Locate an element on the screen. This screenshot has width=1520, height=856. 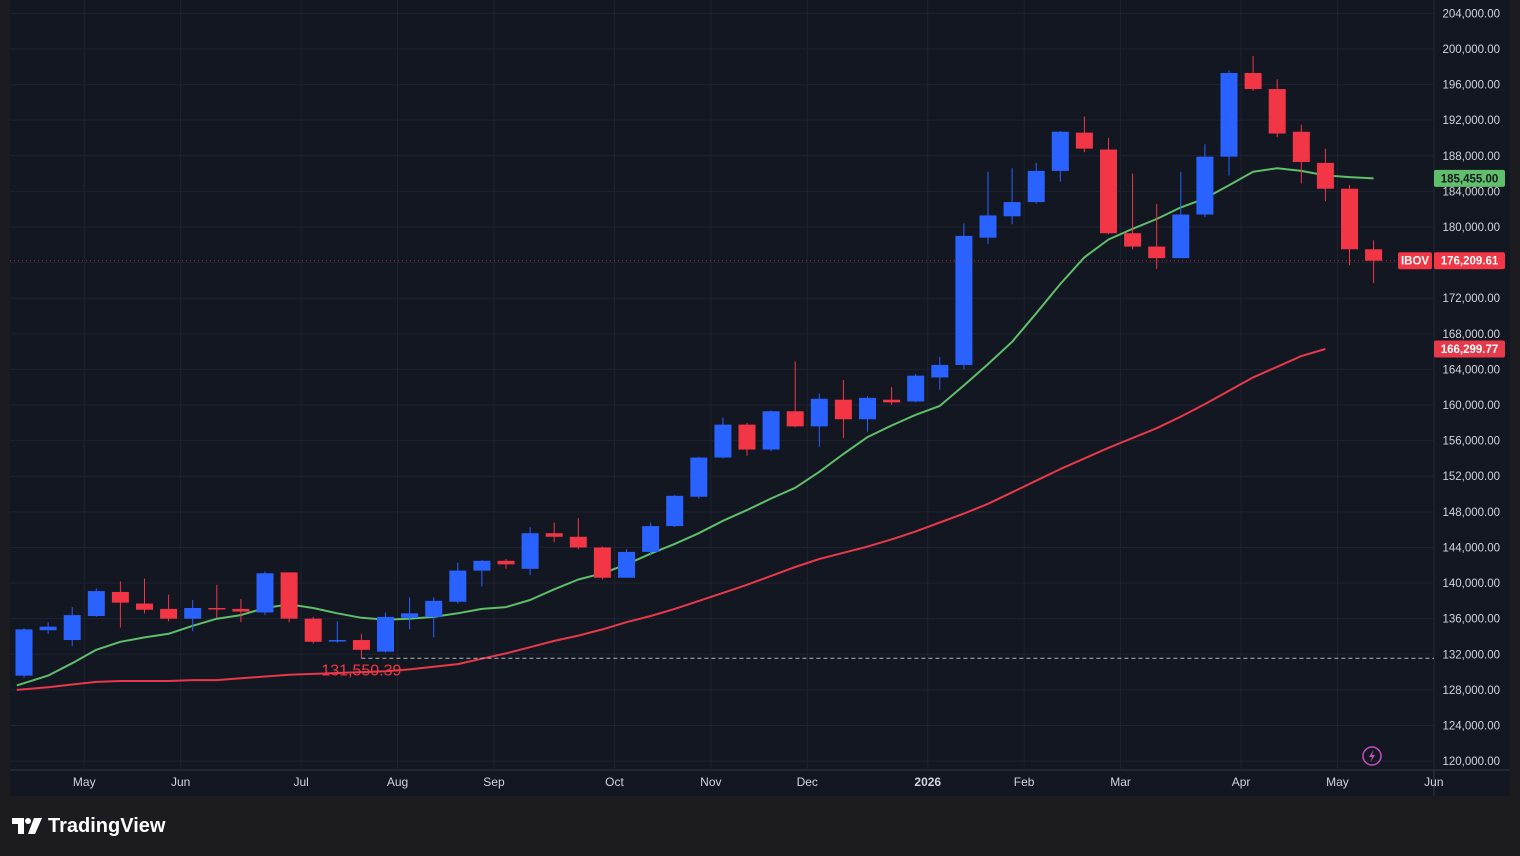
x-tick-label: 2026 is located at coordinates (927, 782).